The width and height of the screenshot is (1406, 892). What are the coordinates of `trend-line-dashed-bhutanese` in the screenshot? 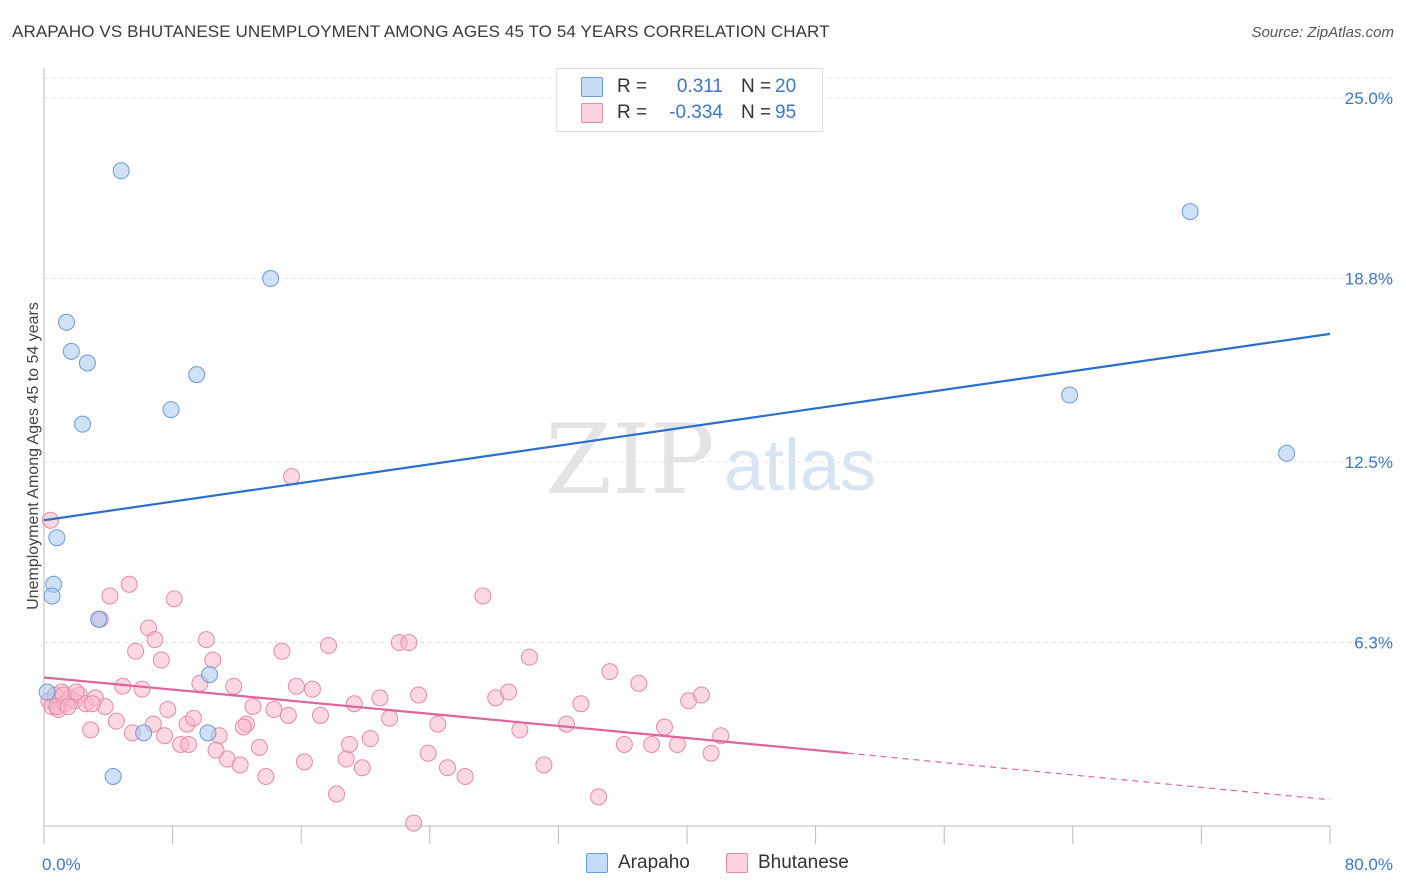 It's located at (1089, 776).